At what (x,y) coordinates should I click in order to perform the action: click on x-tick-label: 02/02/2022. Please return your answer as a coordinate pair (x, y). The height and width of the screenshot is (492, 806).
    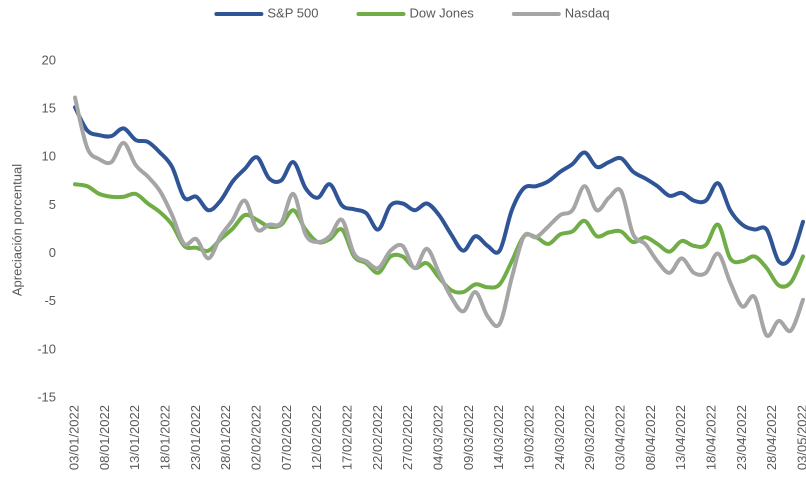
    Looking at the image, I should click on (255, 437).